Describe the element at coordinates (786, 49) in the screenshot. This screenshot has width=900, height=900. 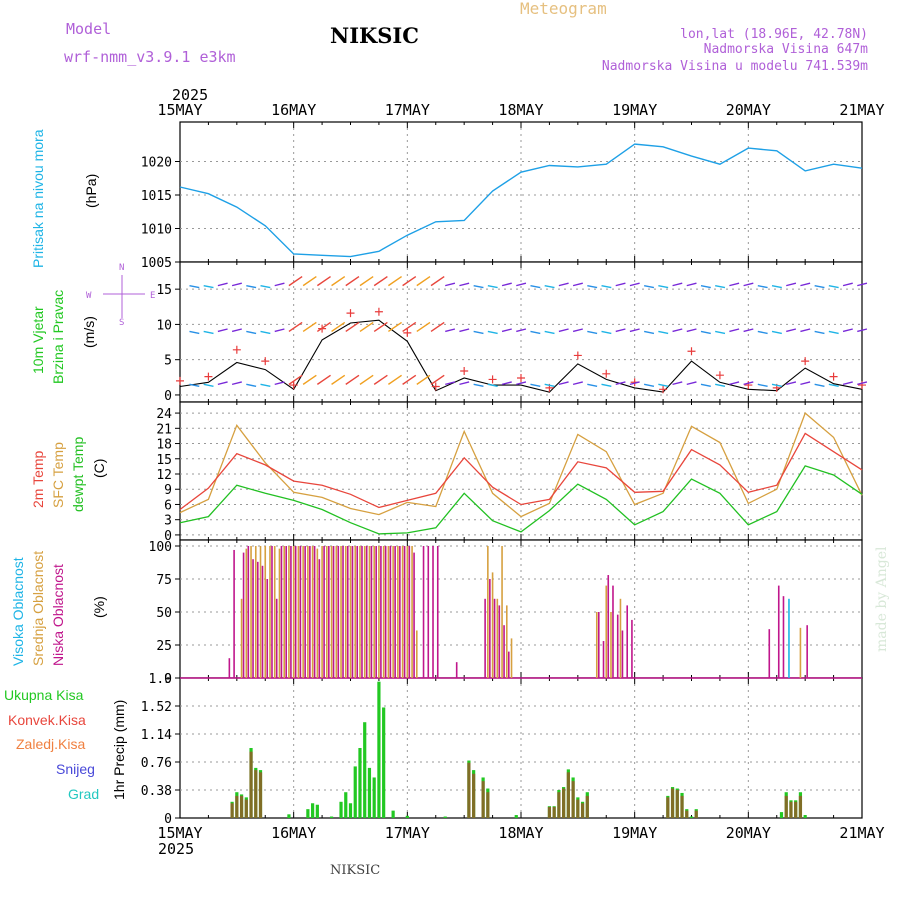
I see `elevation-label: Nadmorska Visina 647m` at that location.